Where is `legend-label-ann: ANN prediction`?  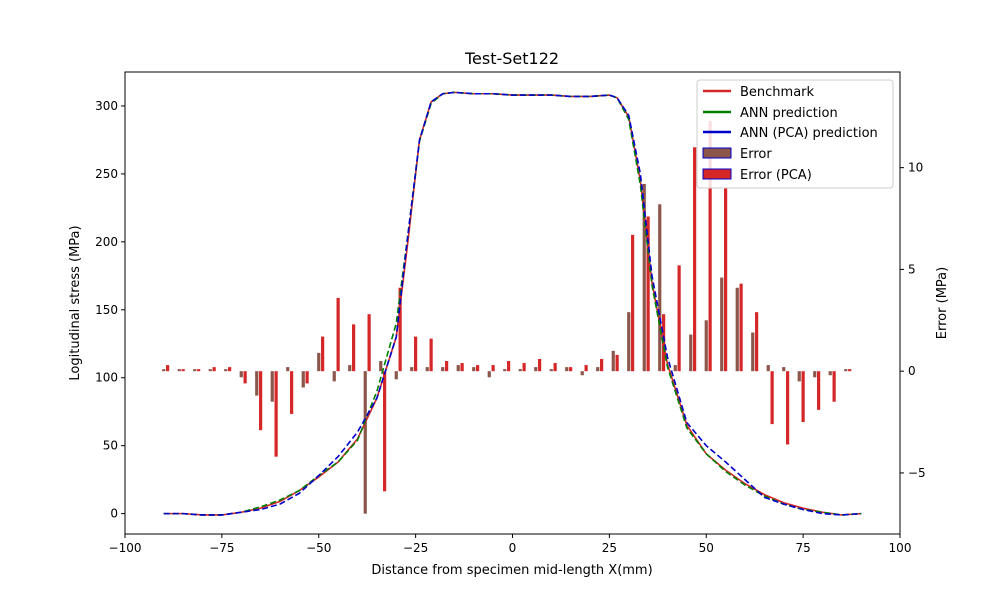 legend-label-ann: ANN prediction is located at coordinates (789, 113).